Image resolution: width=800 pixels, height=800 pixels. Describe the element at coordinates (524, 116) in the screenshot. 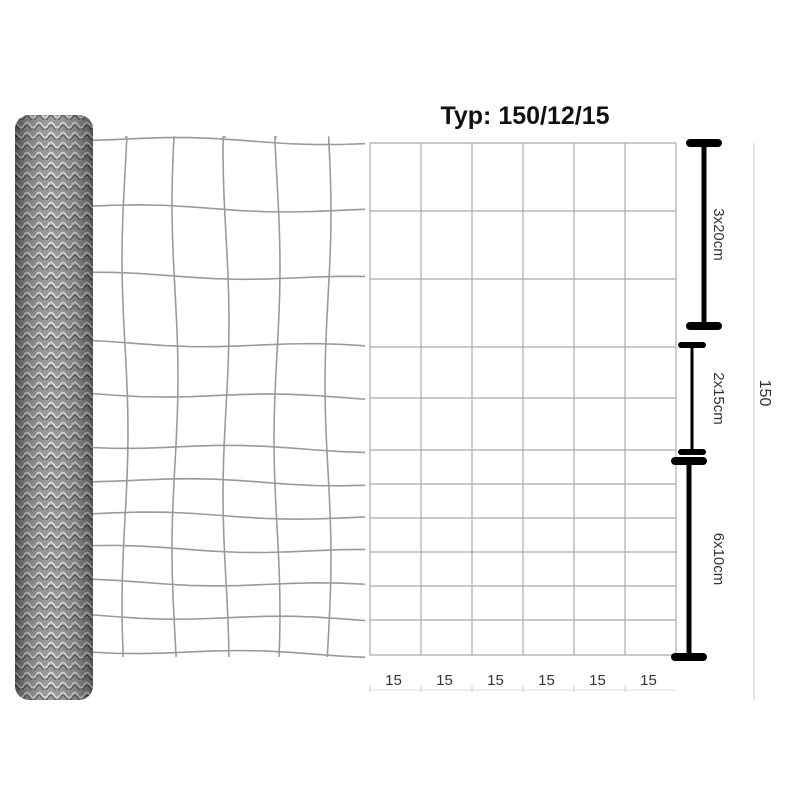

I see `fence-type-title: Typ: 150/12/15` at that location.